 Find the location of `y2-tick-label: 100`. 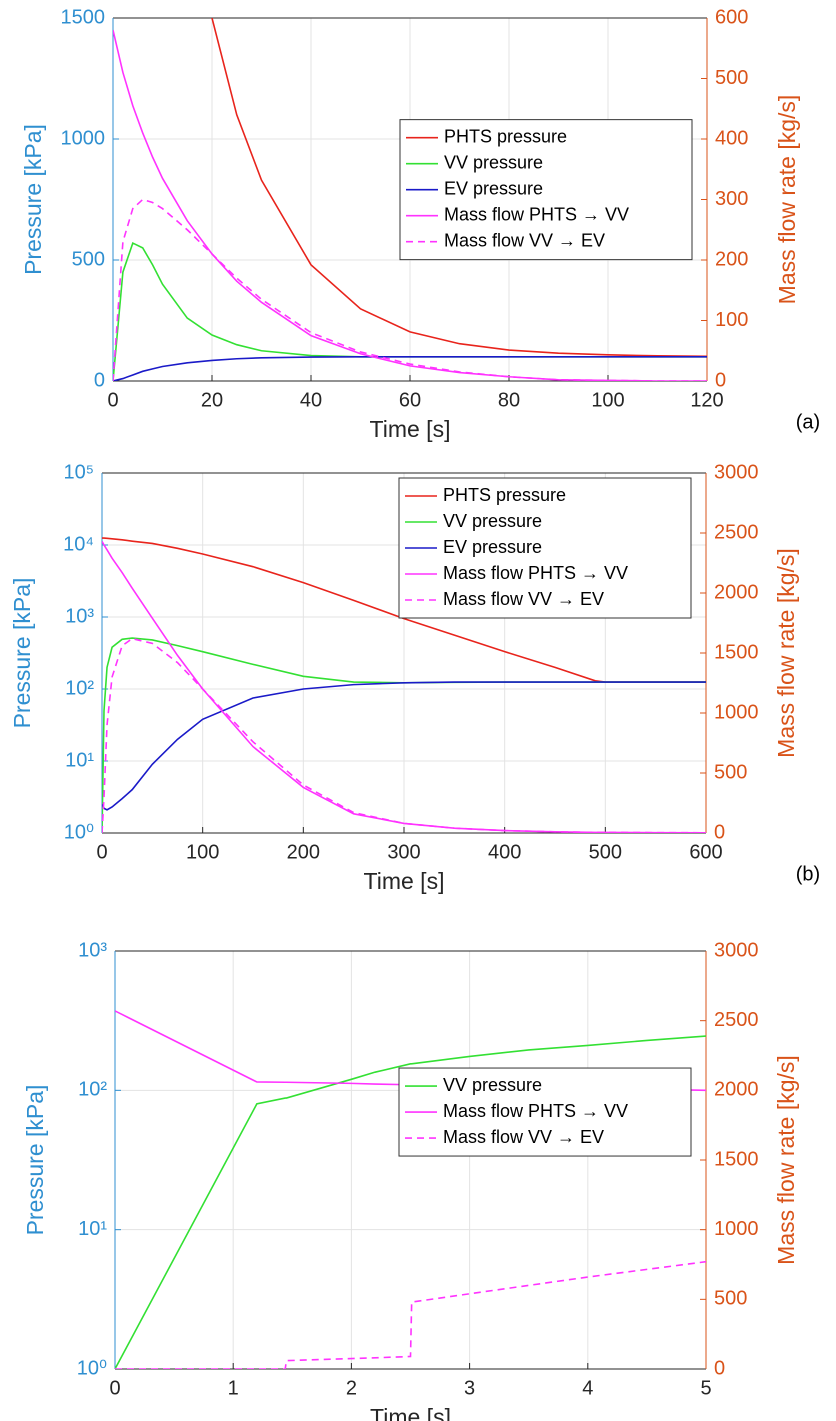

y2-tick-label: 100 is located at coordinates (731, 320).